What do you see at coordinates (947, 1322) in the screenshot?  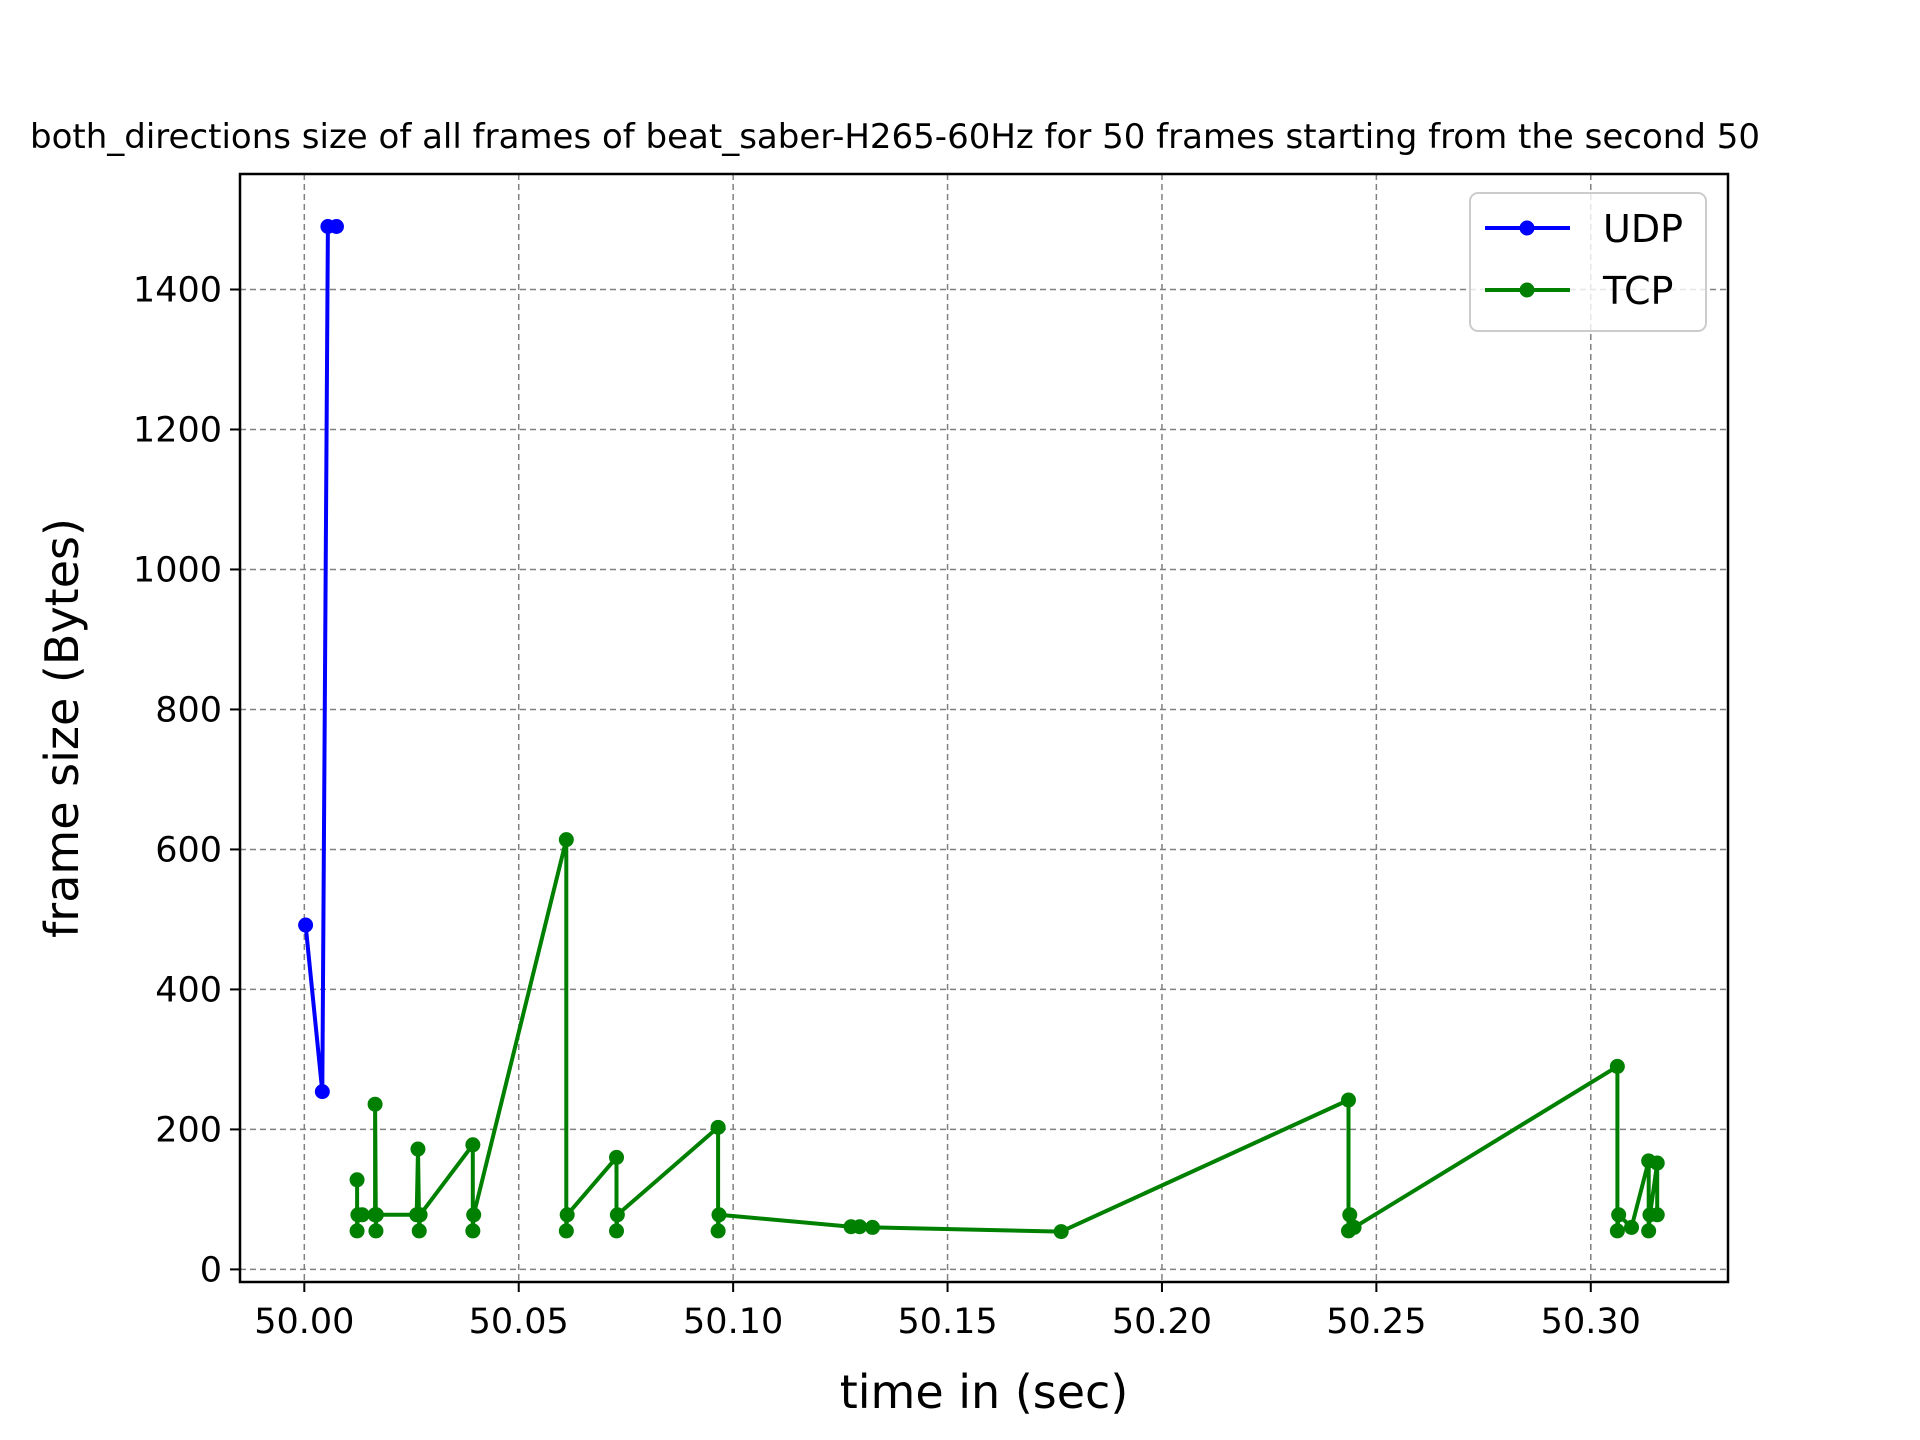 I see `x-tick-label: 50.15` at bounding box center [947, 1322].